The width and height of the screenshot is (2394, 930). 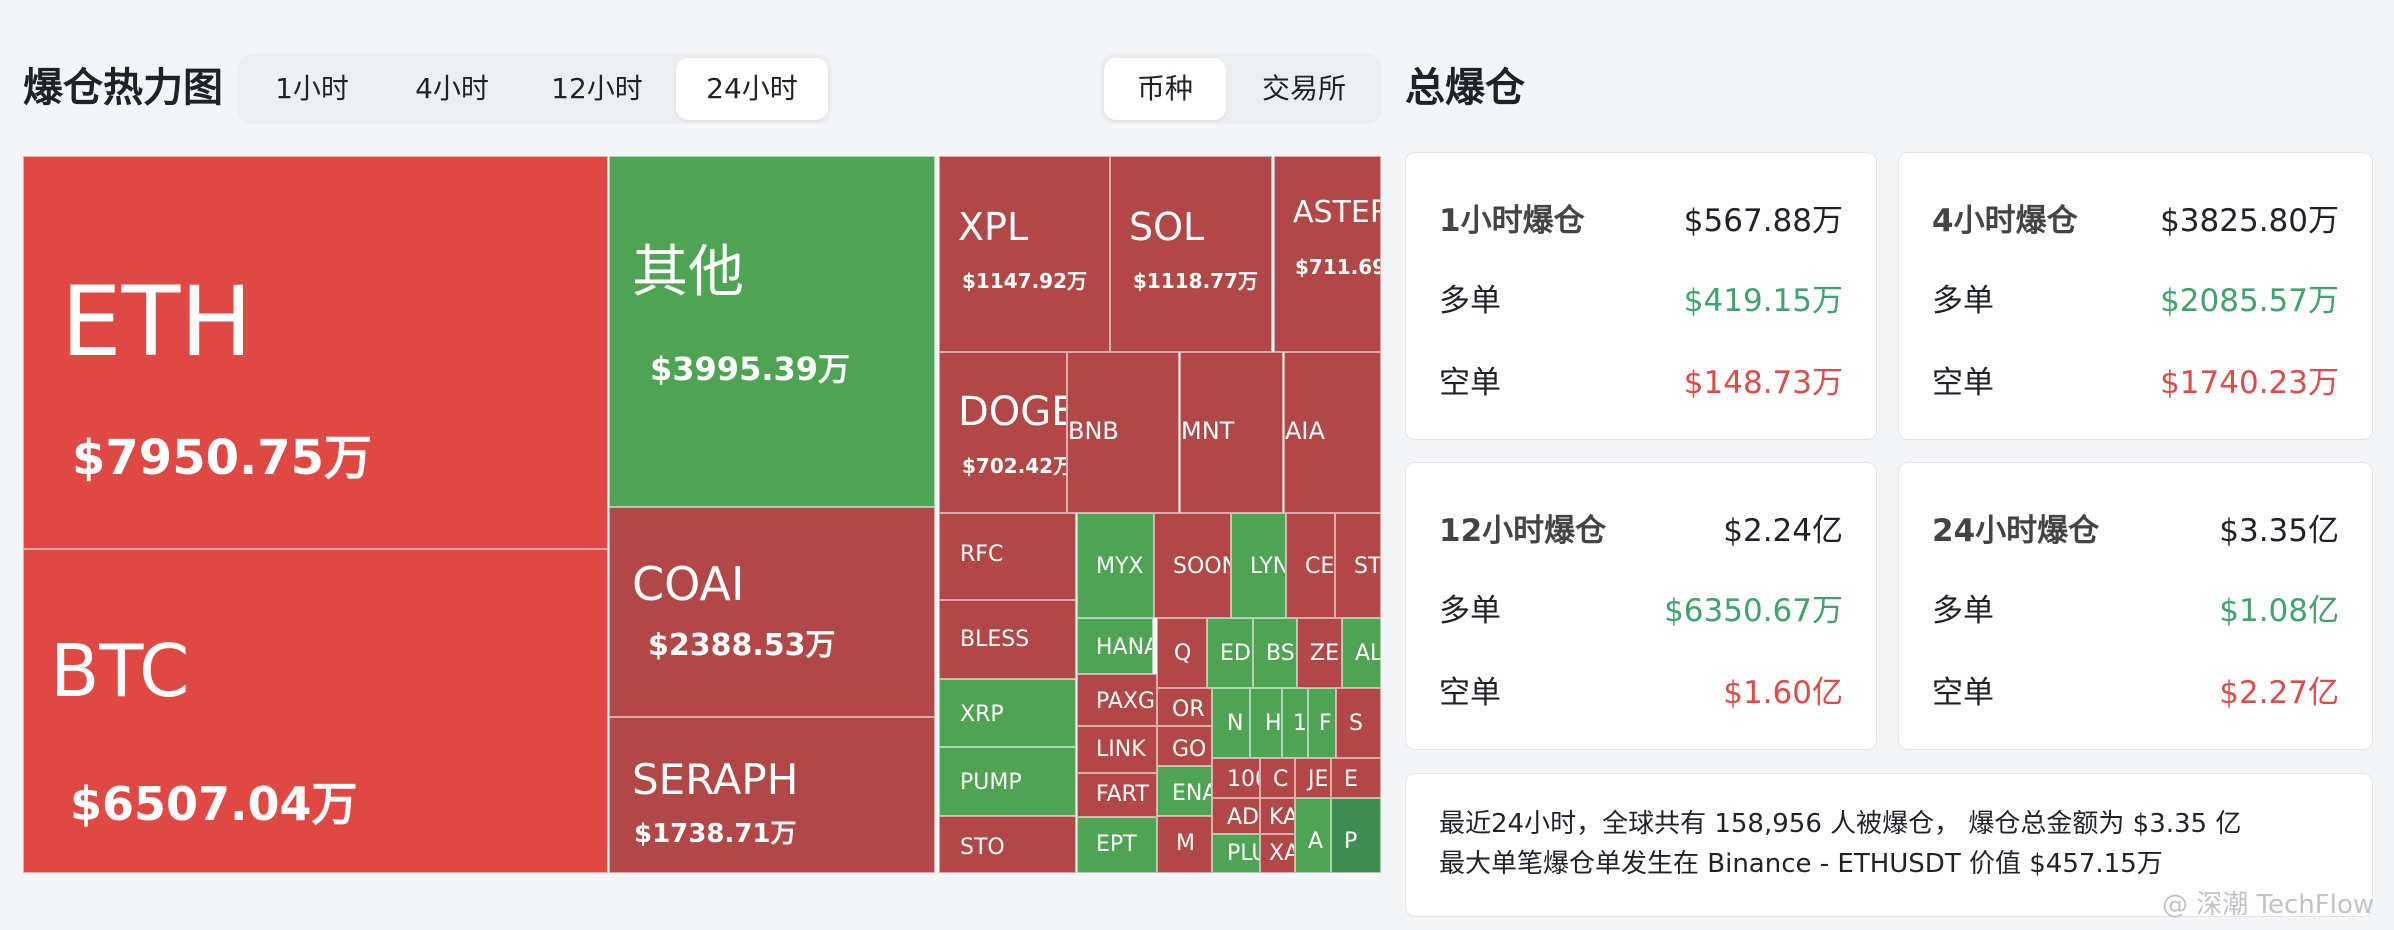 I want to click on tile-symbol: 100, so click(x=1243, y=779).